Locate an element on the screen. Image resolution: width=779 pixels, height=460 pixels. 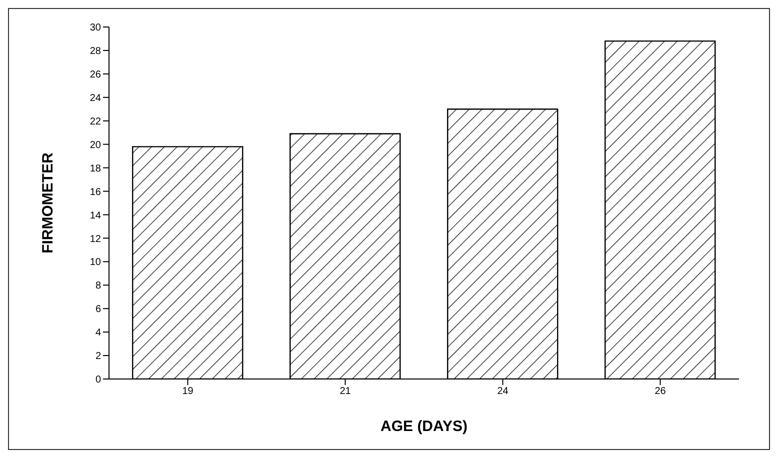
y-tick-label: 8 is located at coordinates (98, 286).